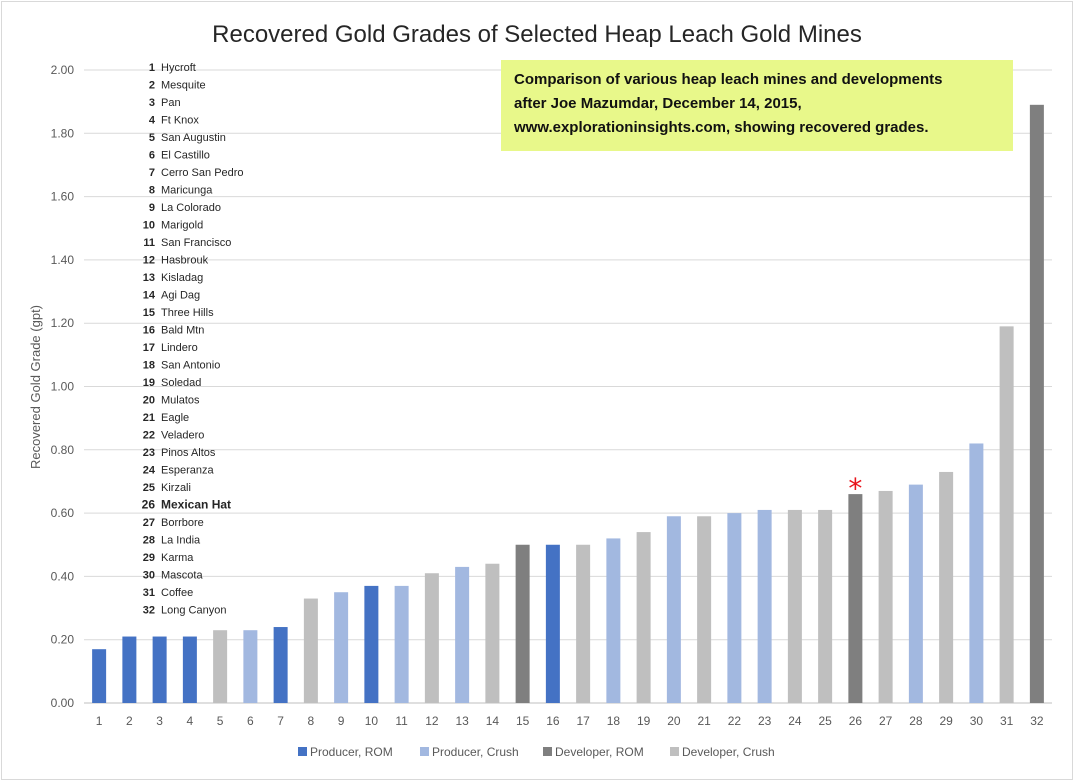 The height and width of the screenshot is (783, 1076). I want to click on mine-list-number: 5, so click(152, 138).